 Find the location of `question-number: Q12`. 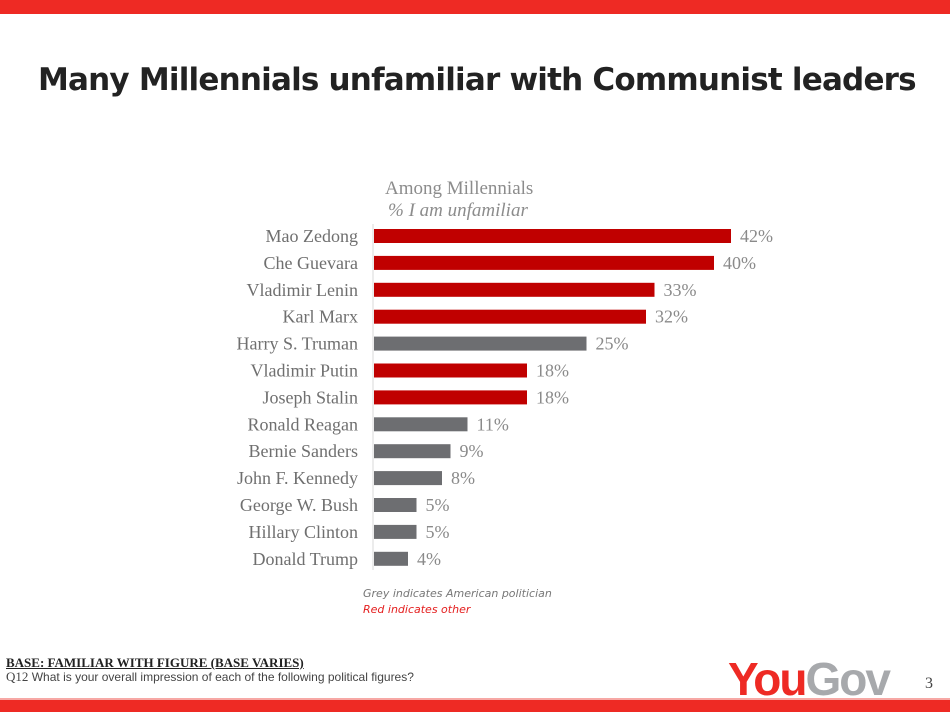

question-number: Q12 is located at coordinates (17, 676).